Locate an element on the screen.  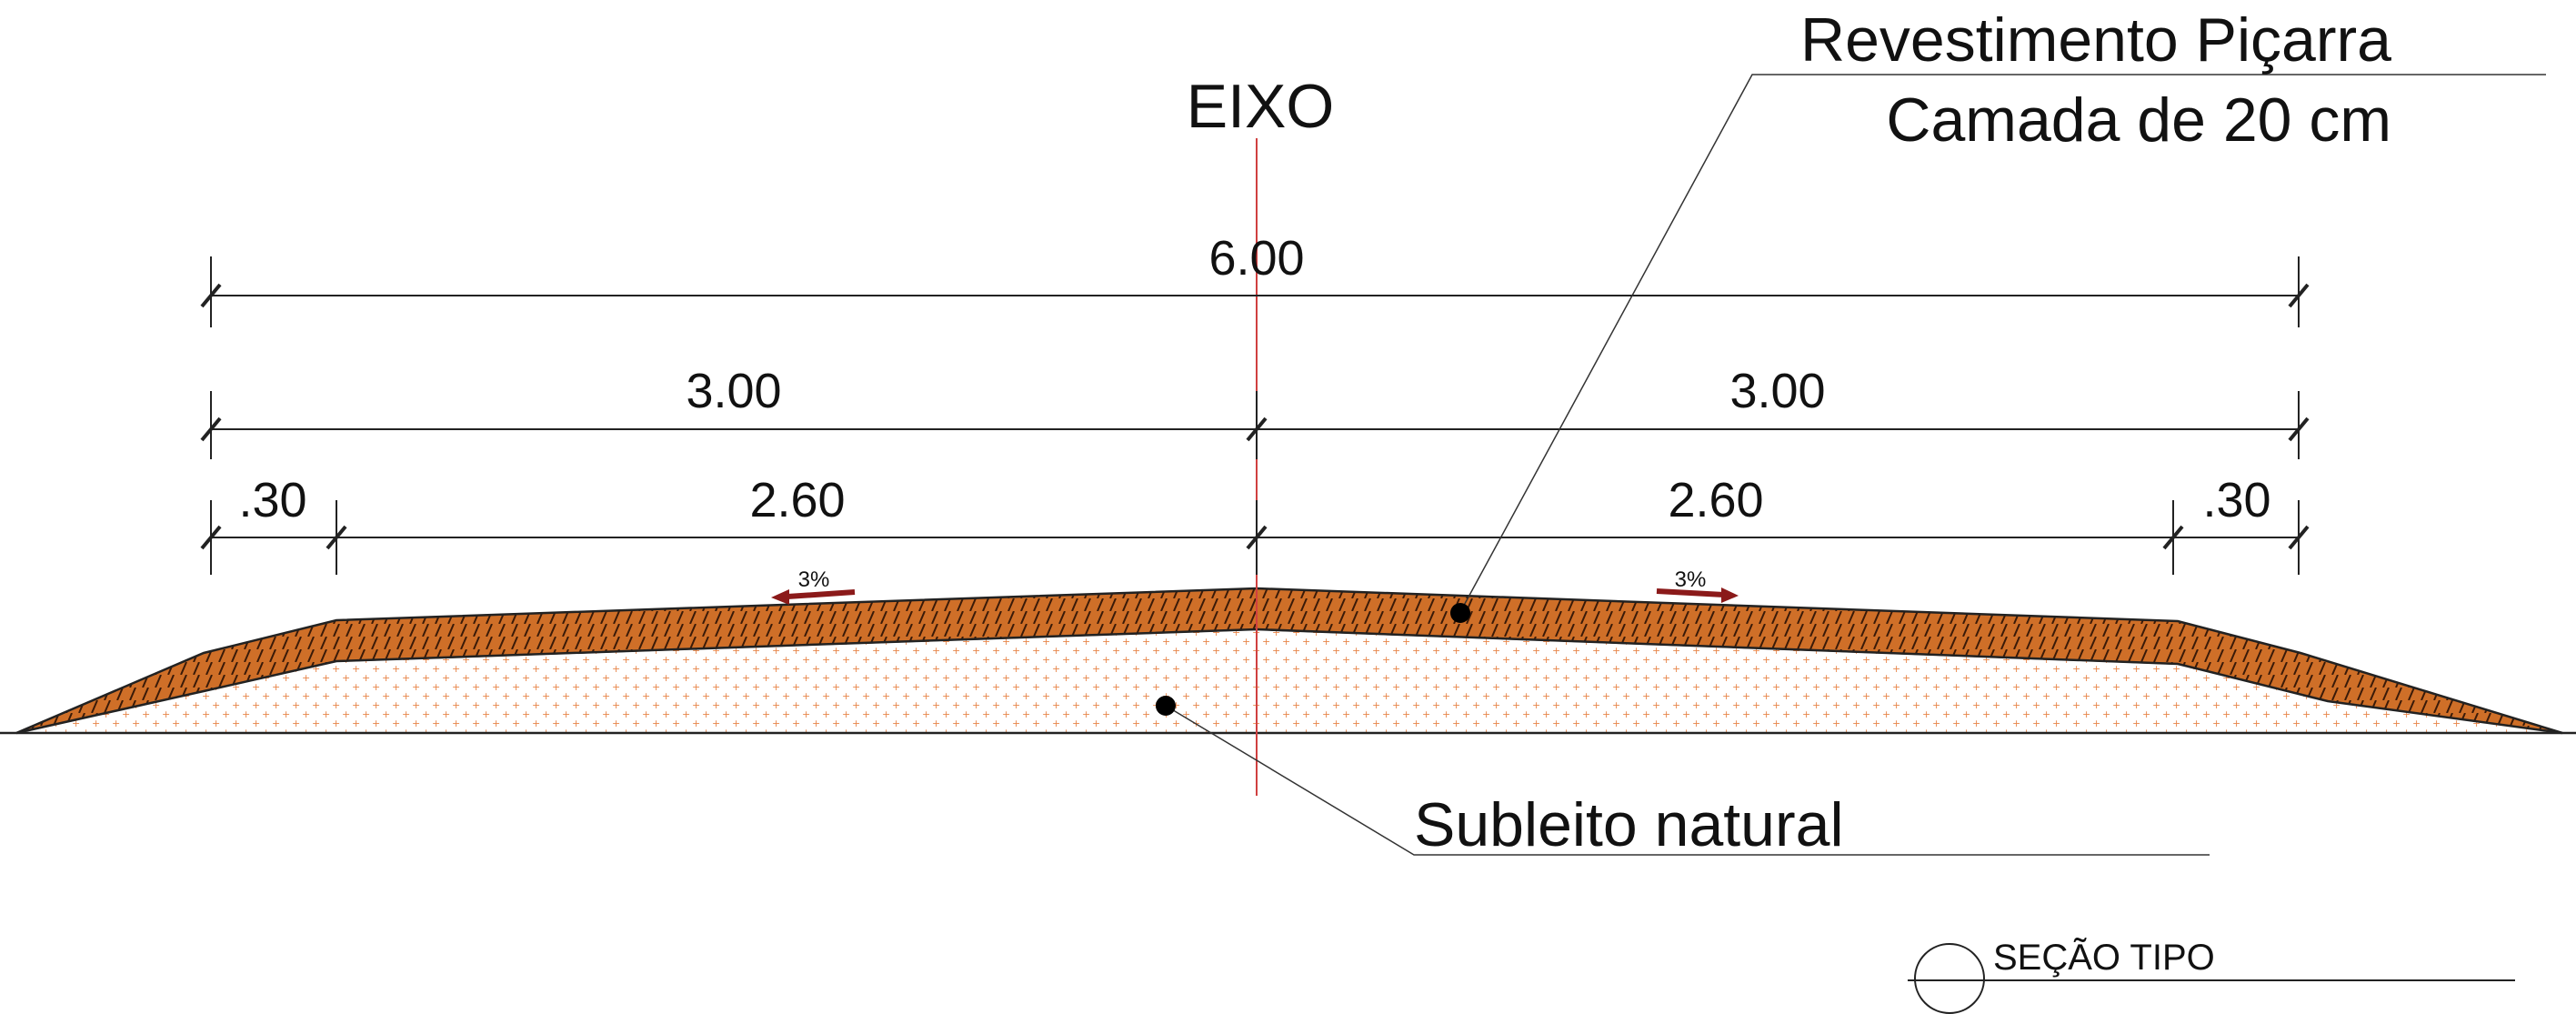
slope-left-label: 3% is located at coordinates (814, 579).